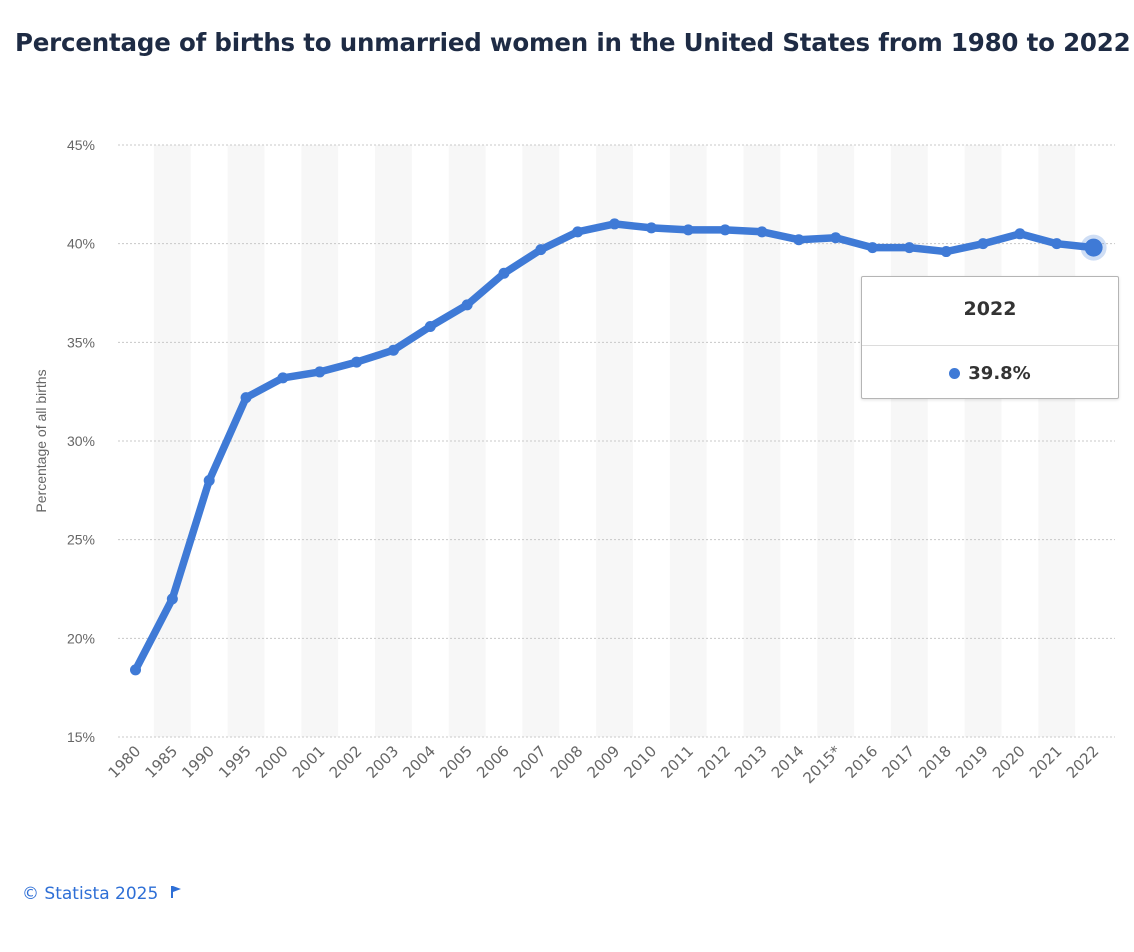 The height and width of the screenshot is (952, 1134). Describe the element at coordinates (383, 762) in the screenshot. I see `x-tick-label: 2003` at that location.